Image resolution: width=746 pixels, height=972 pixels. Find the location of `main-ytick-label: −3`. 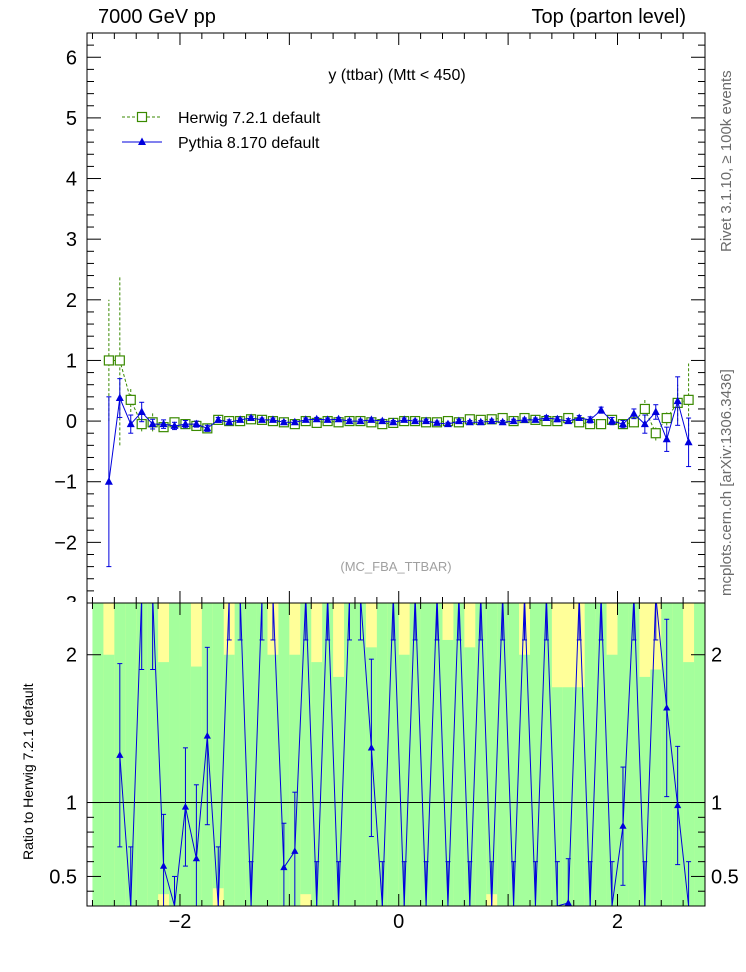

main-ytick-label: −3 is located at coordinates (65, 604).